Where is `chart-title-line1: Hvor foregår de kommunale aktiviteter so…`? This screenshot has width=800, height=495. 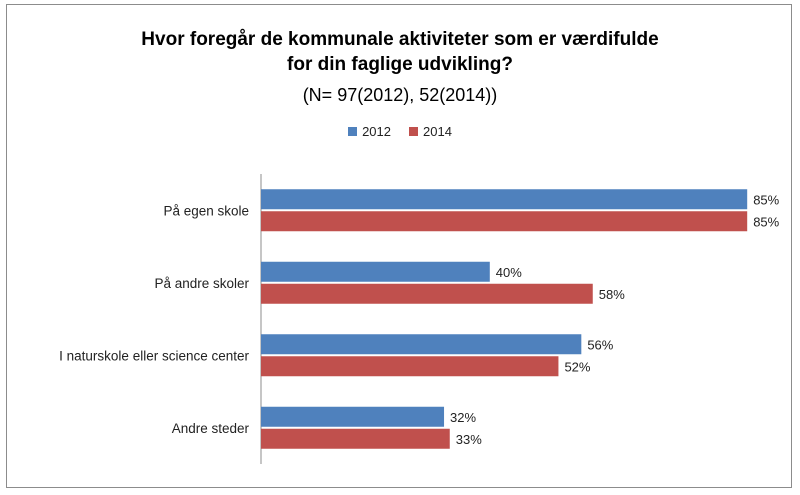
chart-title-line1: Hvor foregår de kommunale aktiviteter so… is located at coordinates (400, 39).